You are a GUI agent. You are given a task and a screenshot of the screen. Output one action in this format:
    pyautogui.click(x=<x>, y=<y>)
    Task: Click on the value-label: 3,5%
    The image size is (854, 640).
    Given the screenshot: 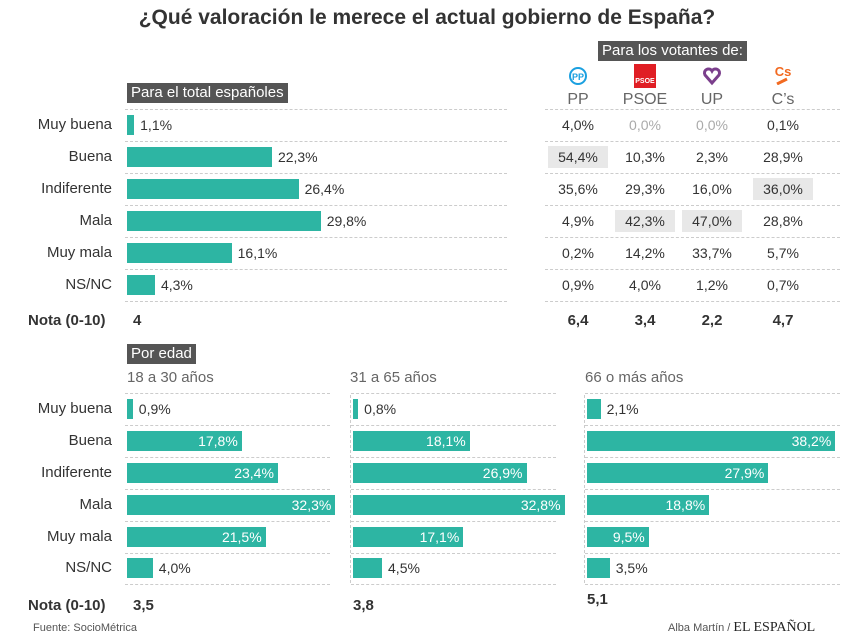 What is the action you would take?
    pyautogui.click(x=631, y=568)
    